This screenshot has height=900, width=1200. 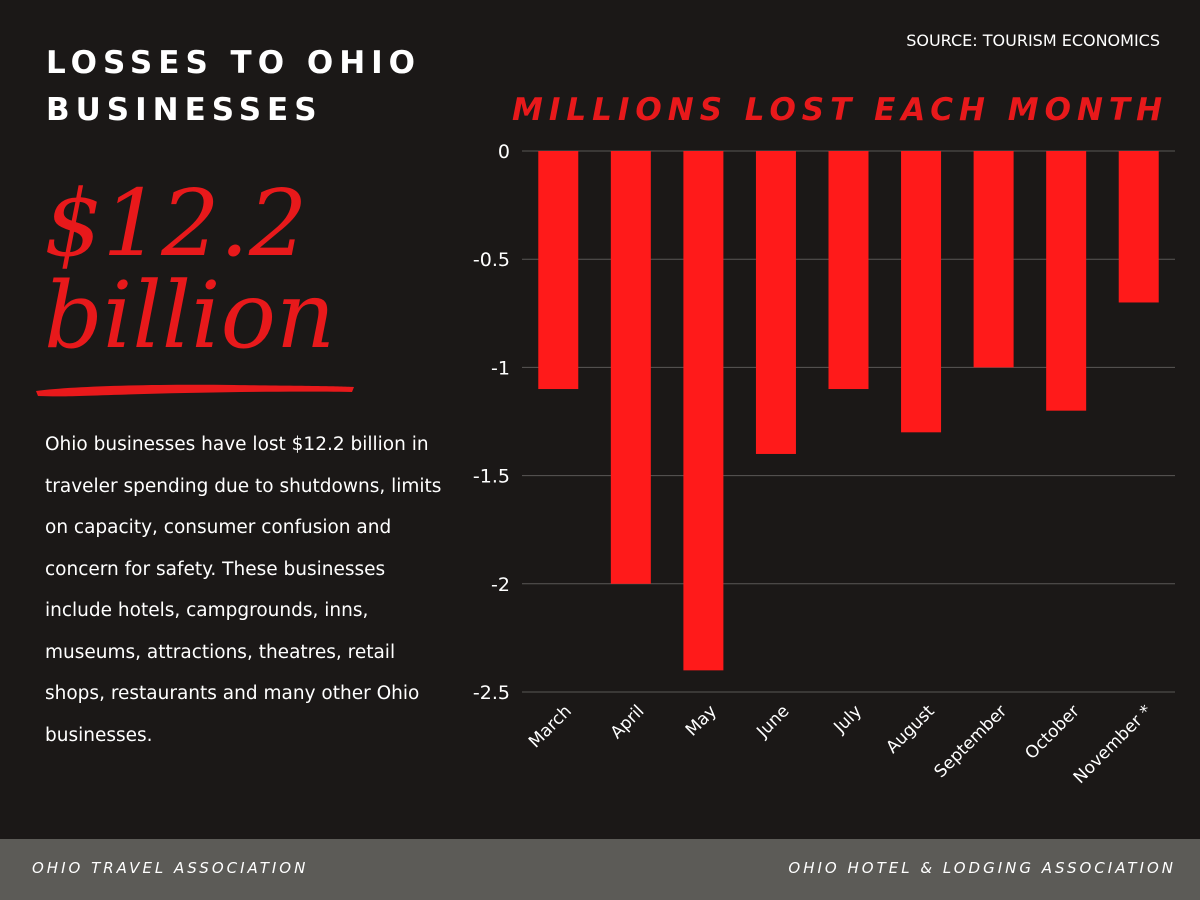 What do you see at coordinates (491, 693) in the screenshot?
I see `y-tick-label: -2.5` at bounding box center [491, 693].